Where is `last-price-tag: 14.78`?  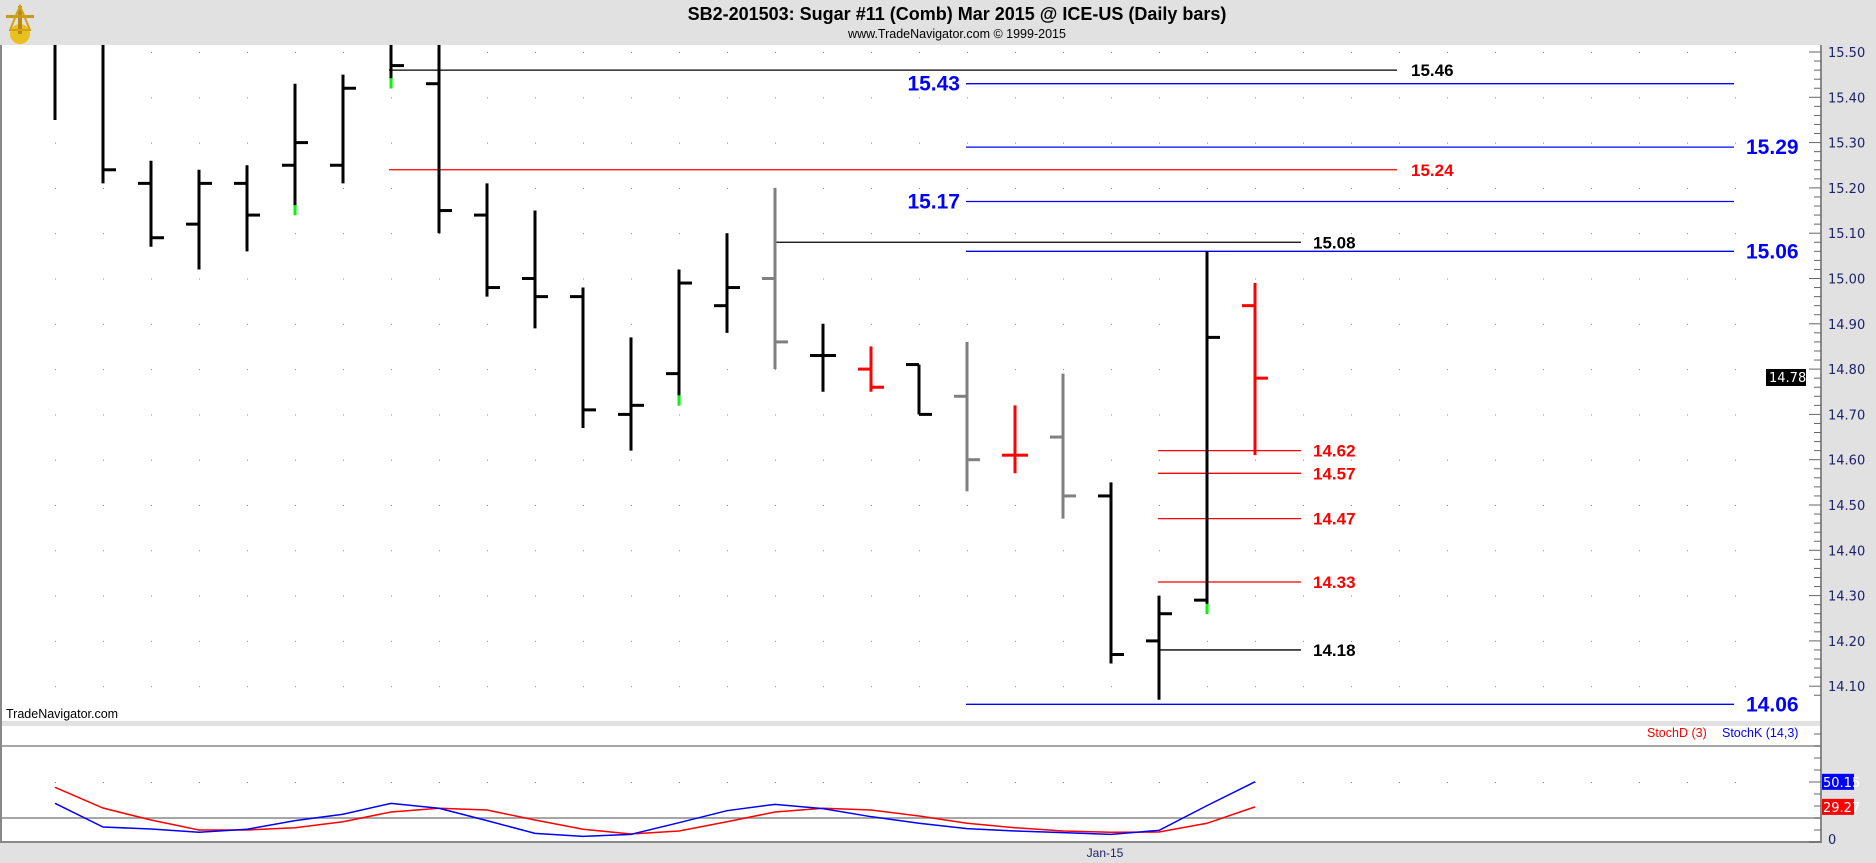
last-price-tag: 14.78 is located at coordinates (1786, 377).